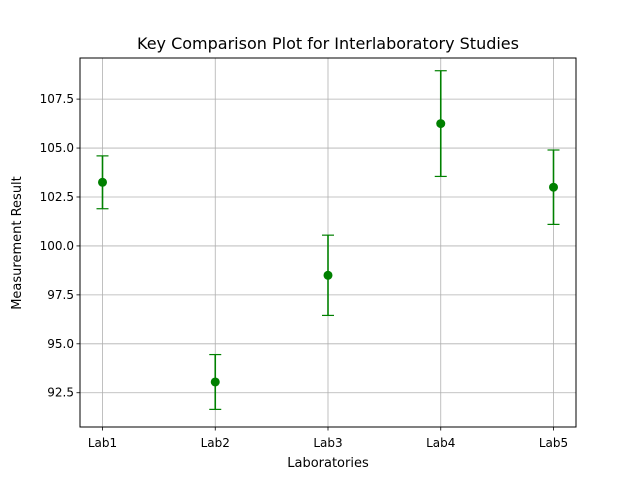  Describe the element at coordinates (60, 295) in the screenshot. I see `y-tick-label: 97.5` at that location.